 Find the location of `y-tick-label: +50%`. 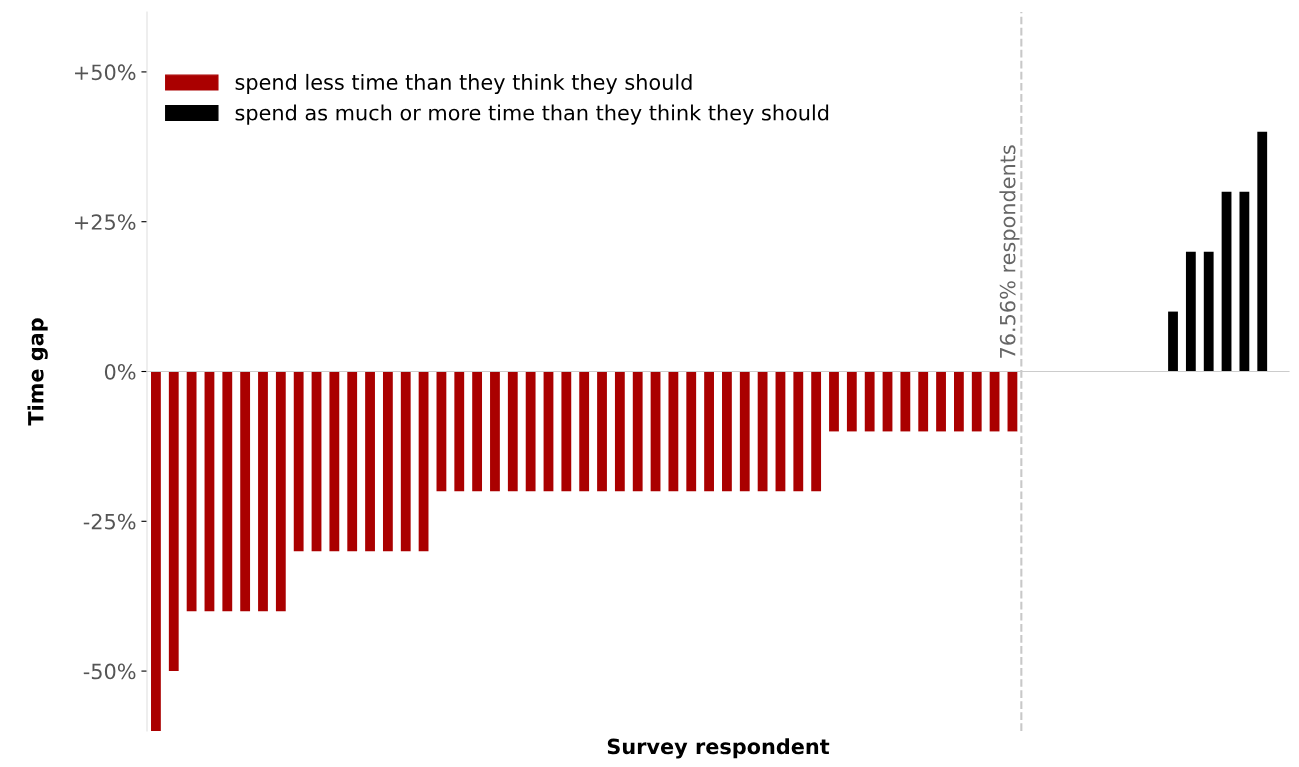

y-tick-label: +50% is located at coordinates (105, 72).